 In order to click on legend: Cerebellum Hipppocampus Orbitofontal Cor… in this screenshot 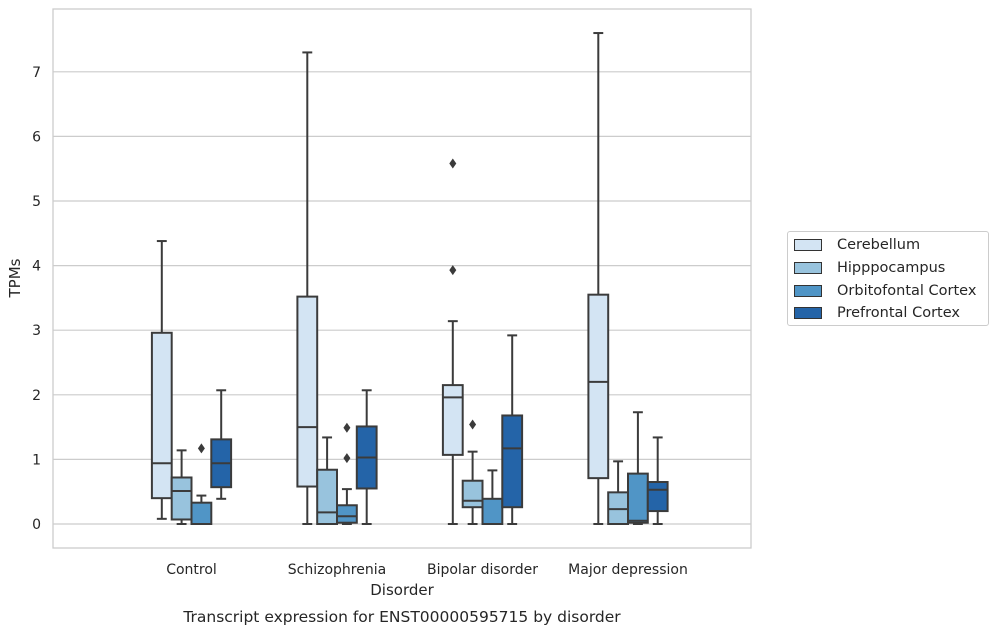, I will do `click(888, 278)`.